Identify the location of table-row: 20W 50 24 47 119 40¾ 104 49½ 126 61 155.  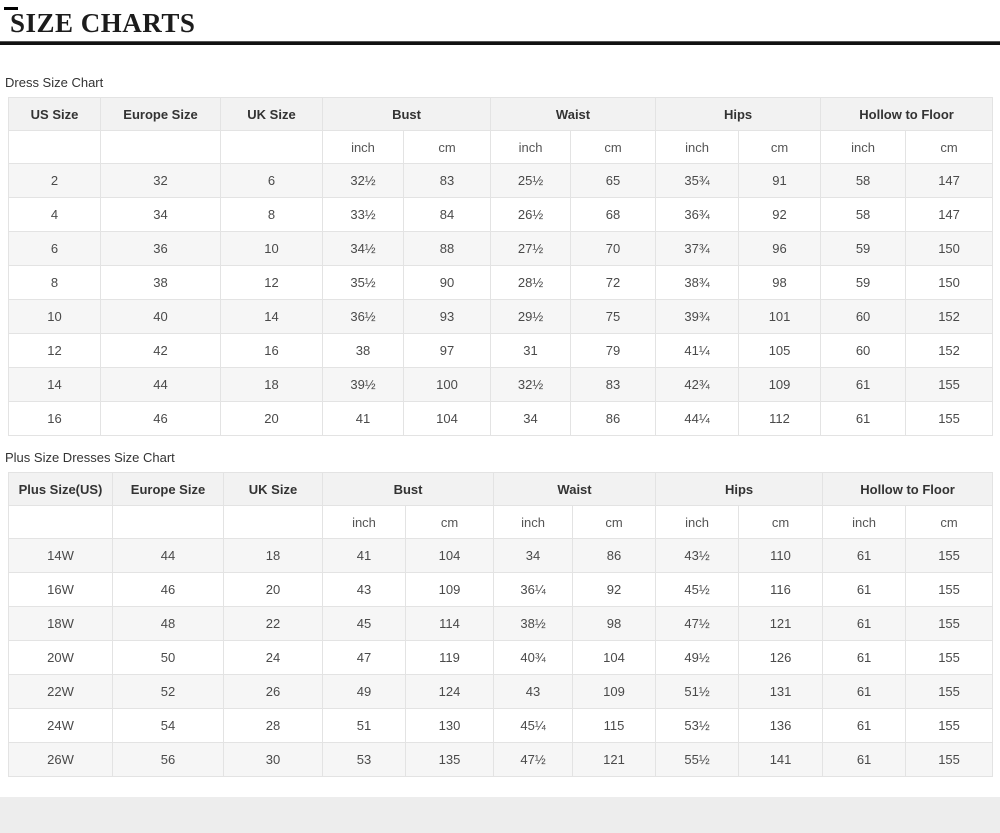
(501, 658).